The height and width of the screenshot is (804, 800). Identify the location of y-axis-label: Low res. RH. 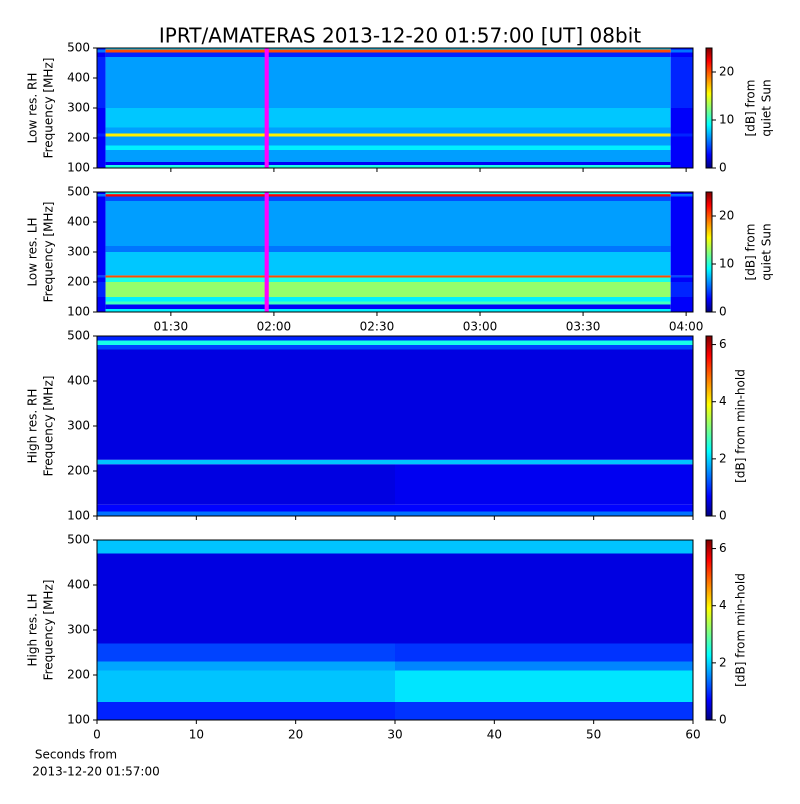
(33, 108).